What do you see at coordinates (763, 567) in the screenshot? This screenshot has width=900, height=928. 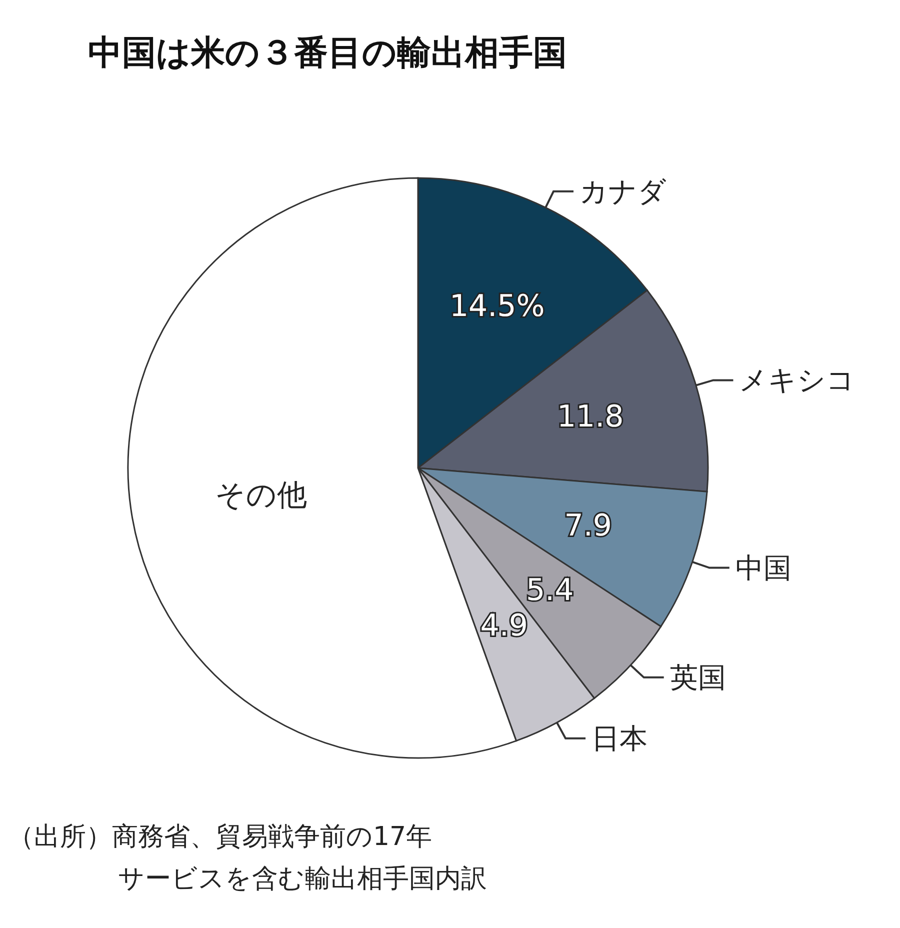 I see `slice-label: 中国` at bounding box center [763, 567].